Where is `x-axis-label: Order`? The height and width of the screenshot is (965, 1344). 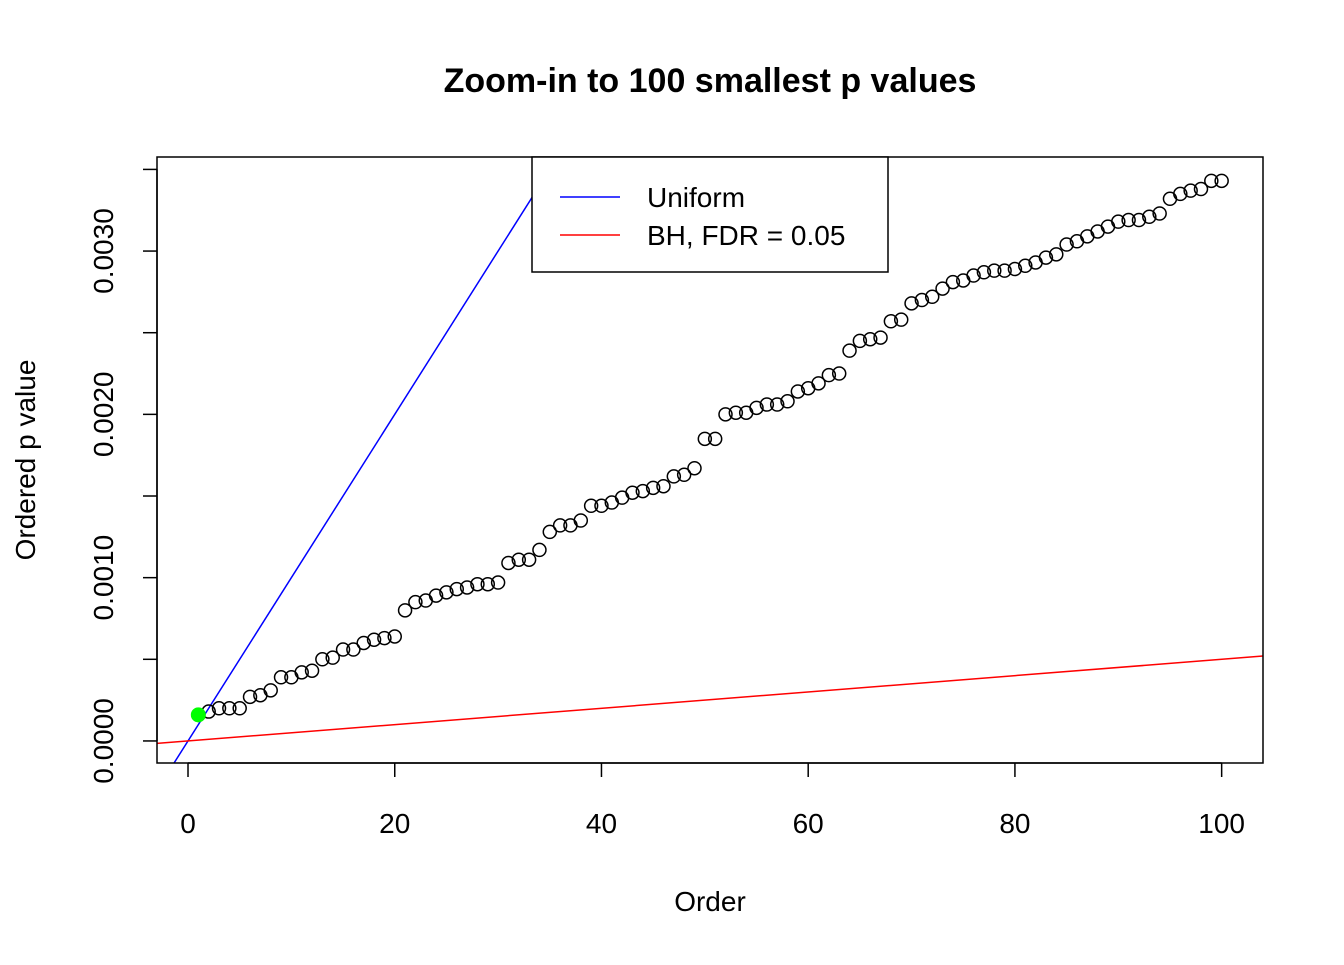 x-axis-label: Order is located at coordinates (710, 901).